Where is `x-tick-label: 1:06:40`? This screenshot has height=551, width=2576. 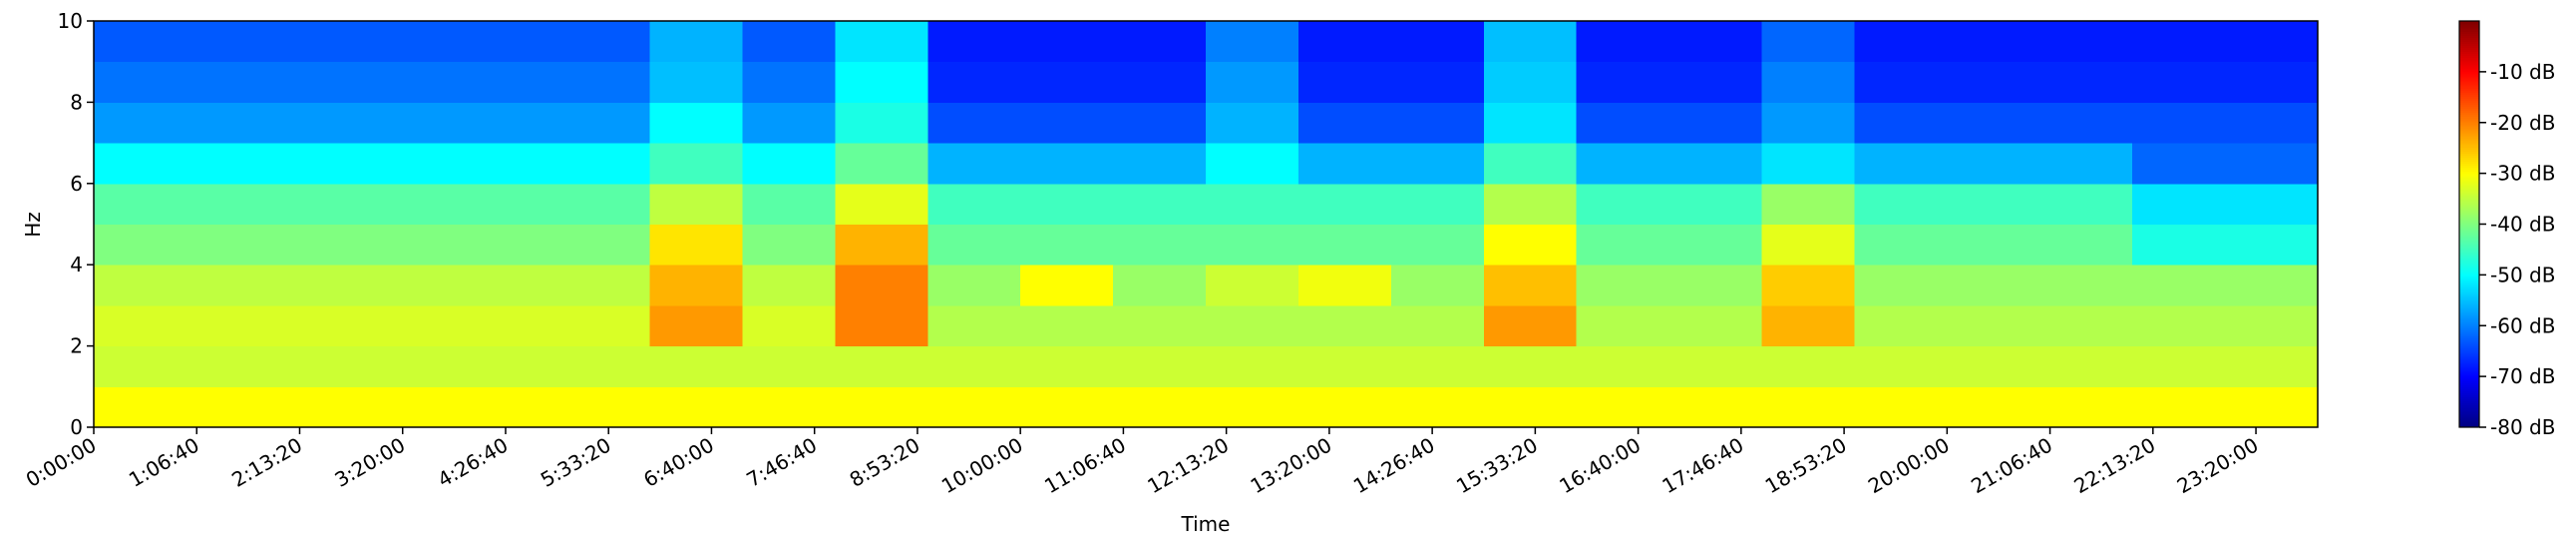
x-tick-label: 1:06:40 is located at coordinates (164, 462).